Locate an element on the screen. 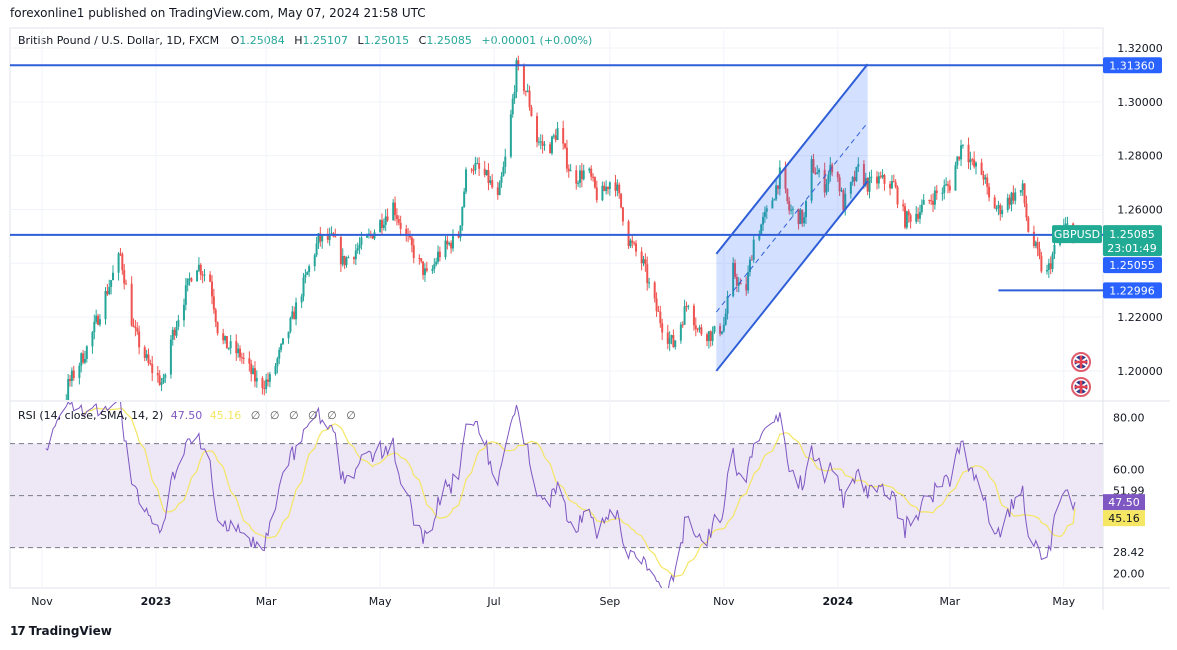 The width and height of the screenshot is (1177, 650). rsi-title: RSI (14, close, SMA, 14, 2) is located at coordinates (91, 415).